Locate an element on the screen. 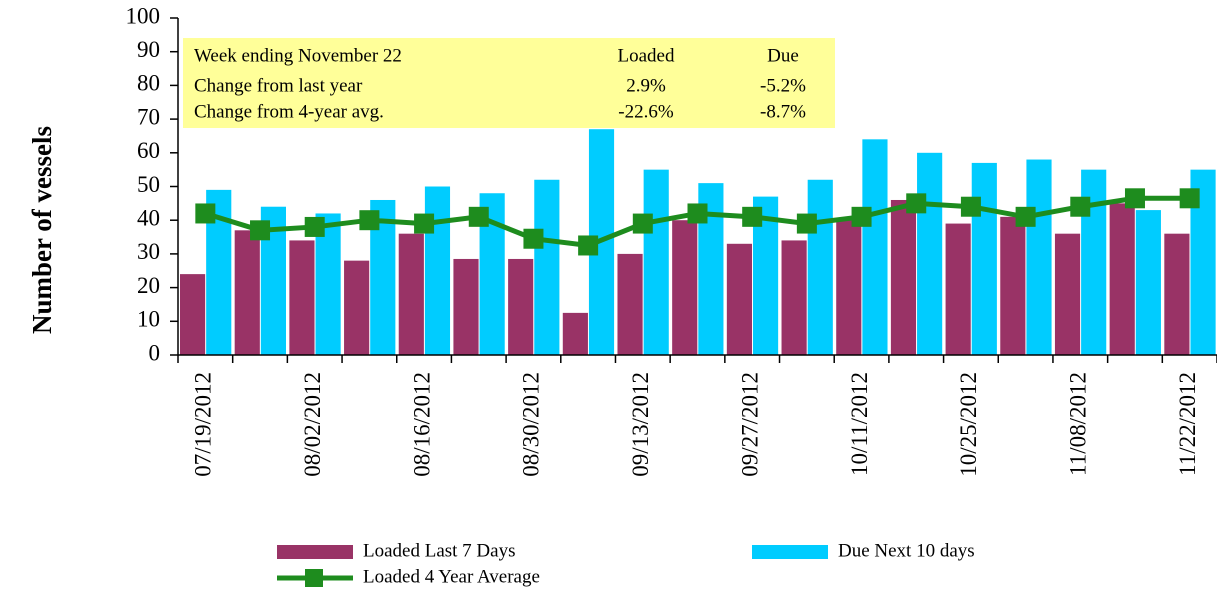 The width and height of the screenshot is (1217, 593). legend-label: Loaded 4 Year Average is located at coordinates (451, 576).